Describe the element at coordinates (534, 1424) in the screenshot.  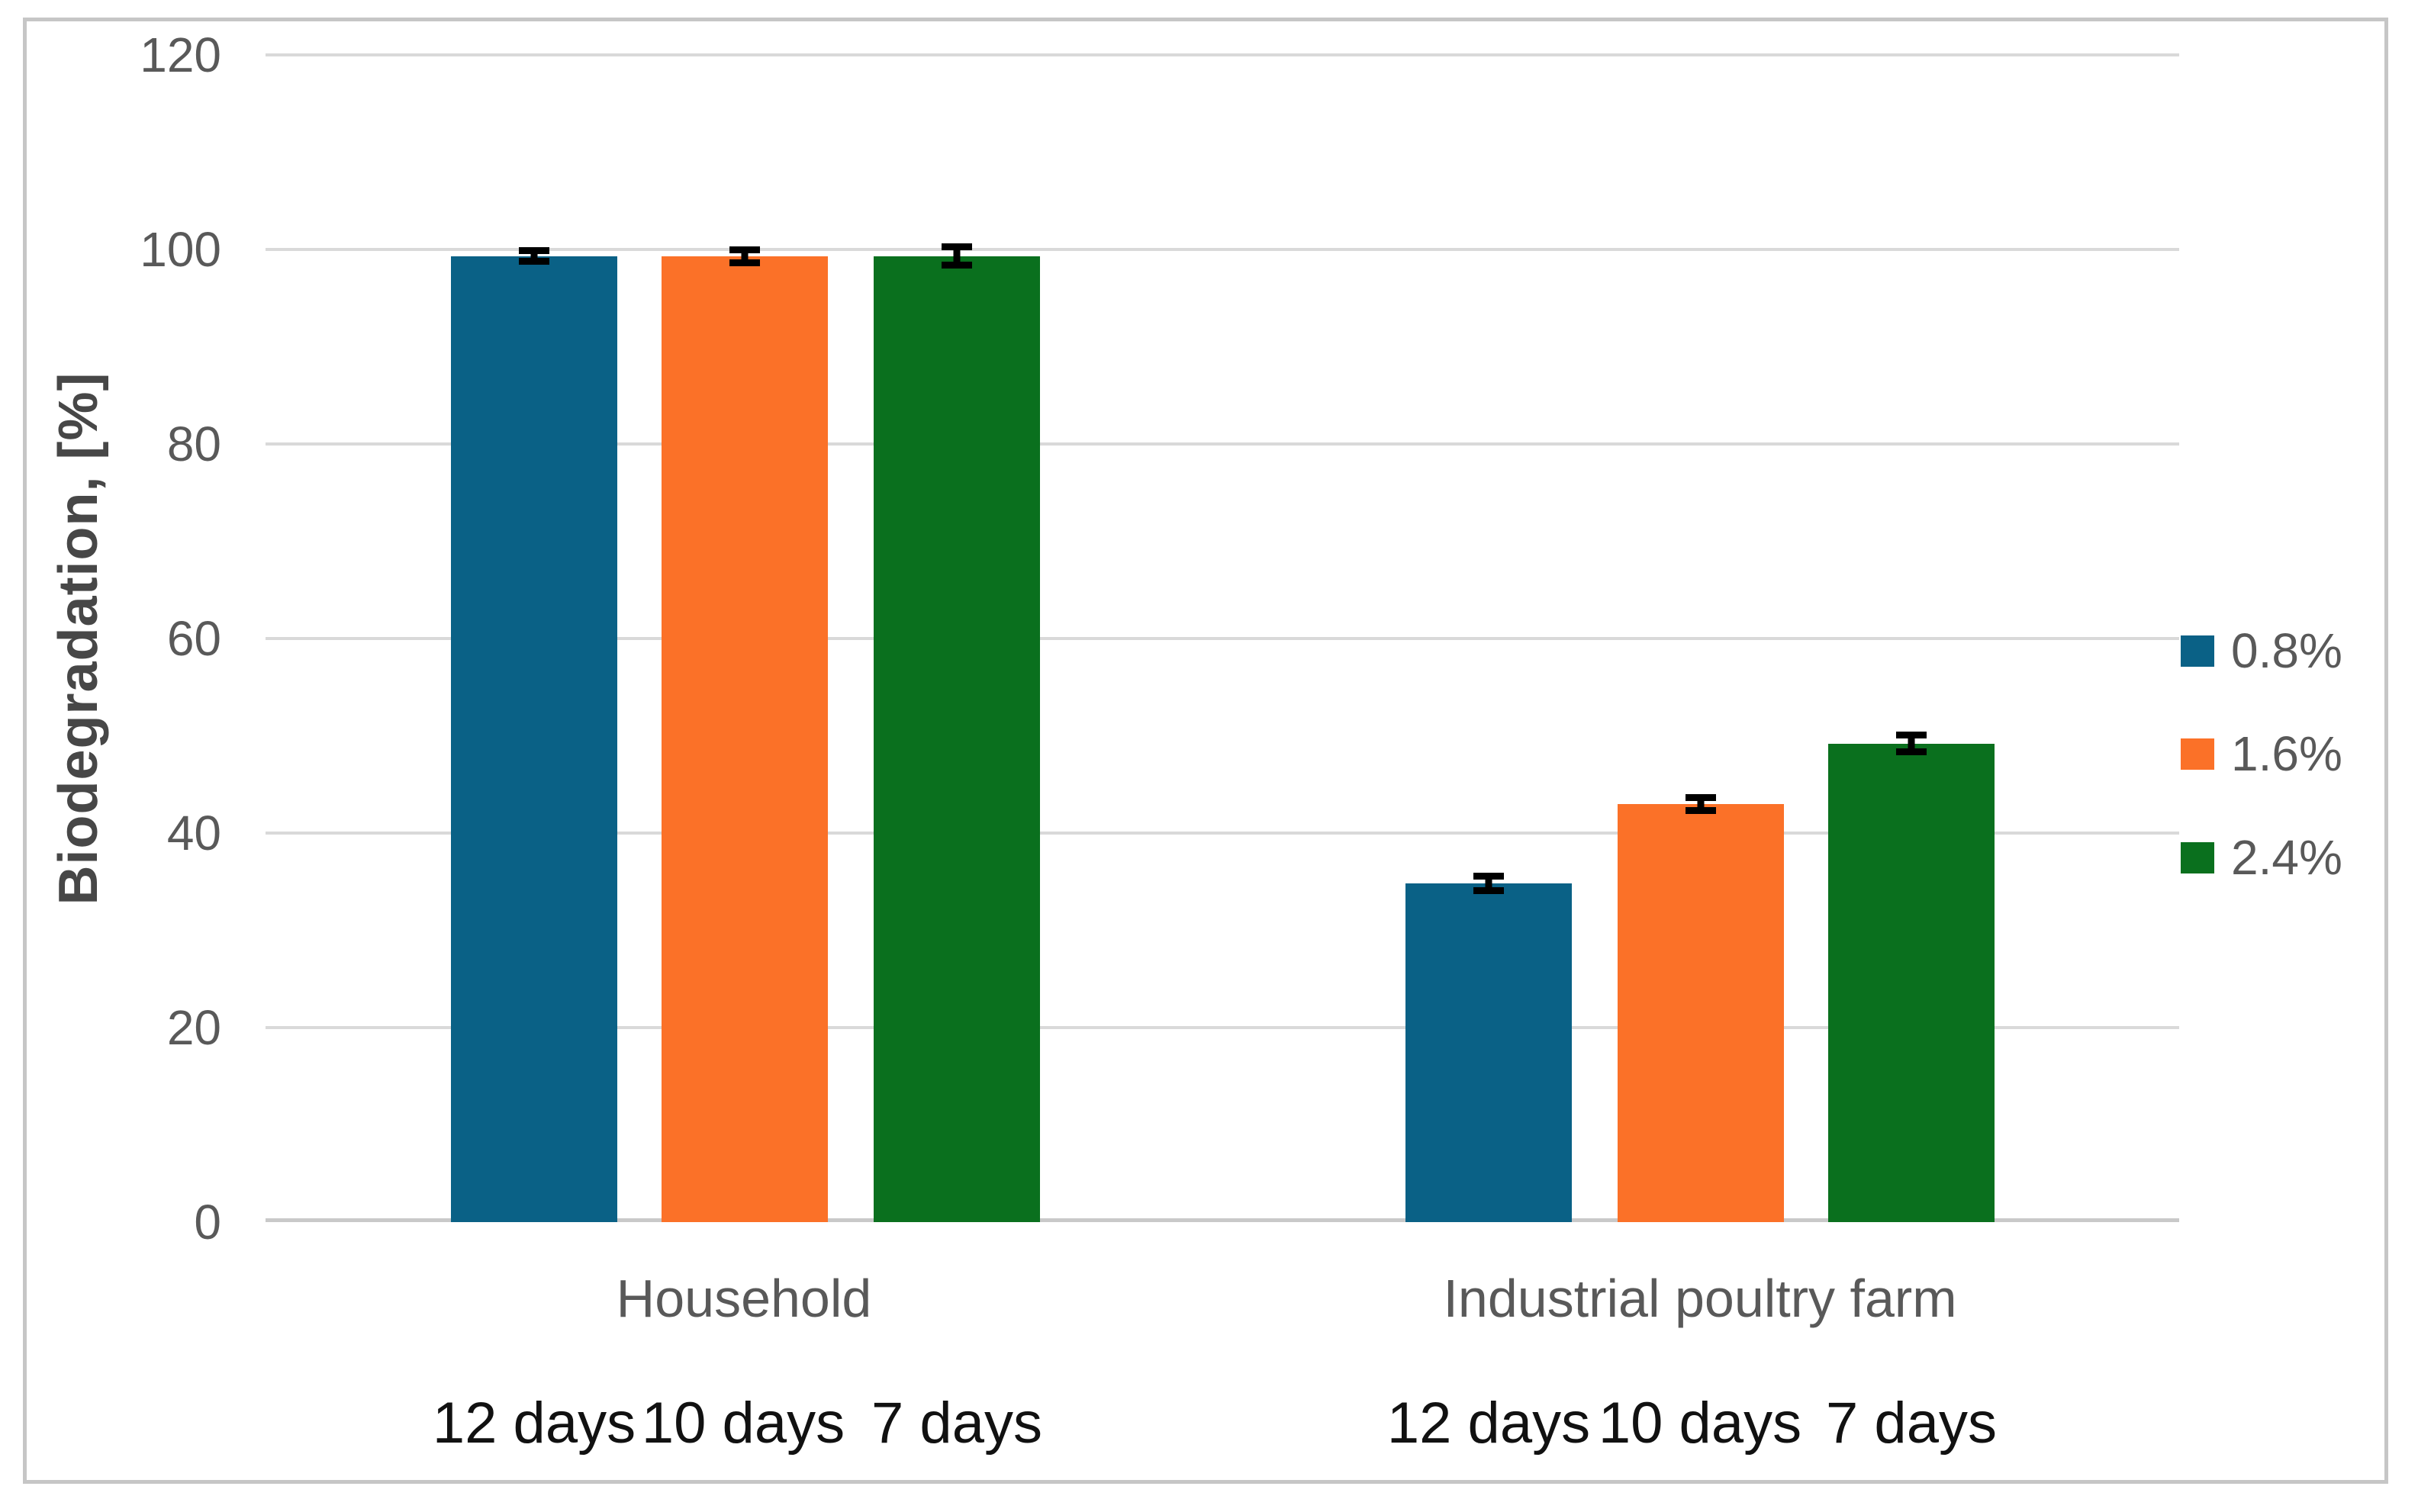
I see `day-label-household-12days: 12 days` at that location.